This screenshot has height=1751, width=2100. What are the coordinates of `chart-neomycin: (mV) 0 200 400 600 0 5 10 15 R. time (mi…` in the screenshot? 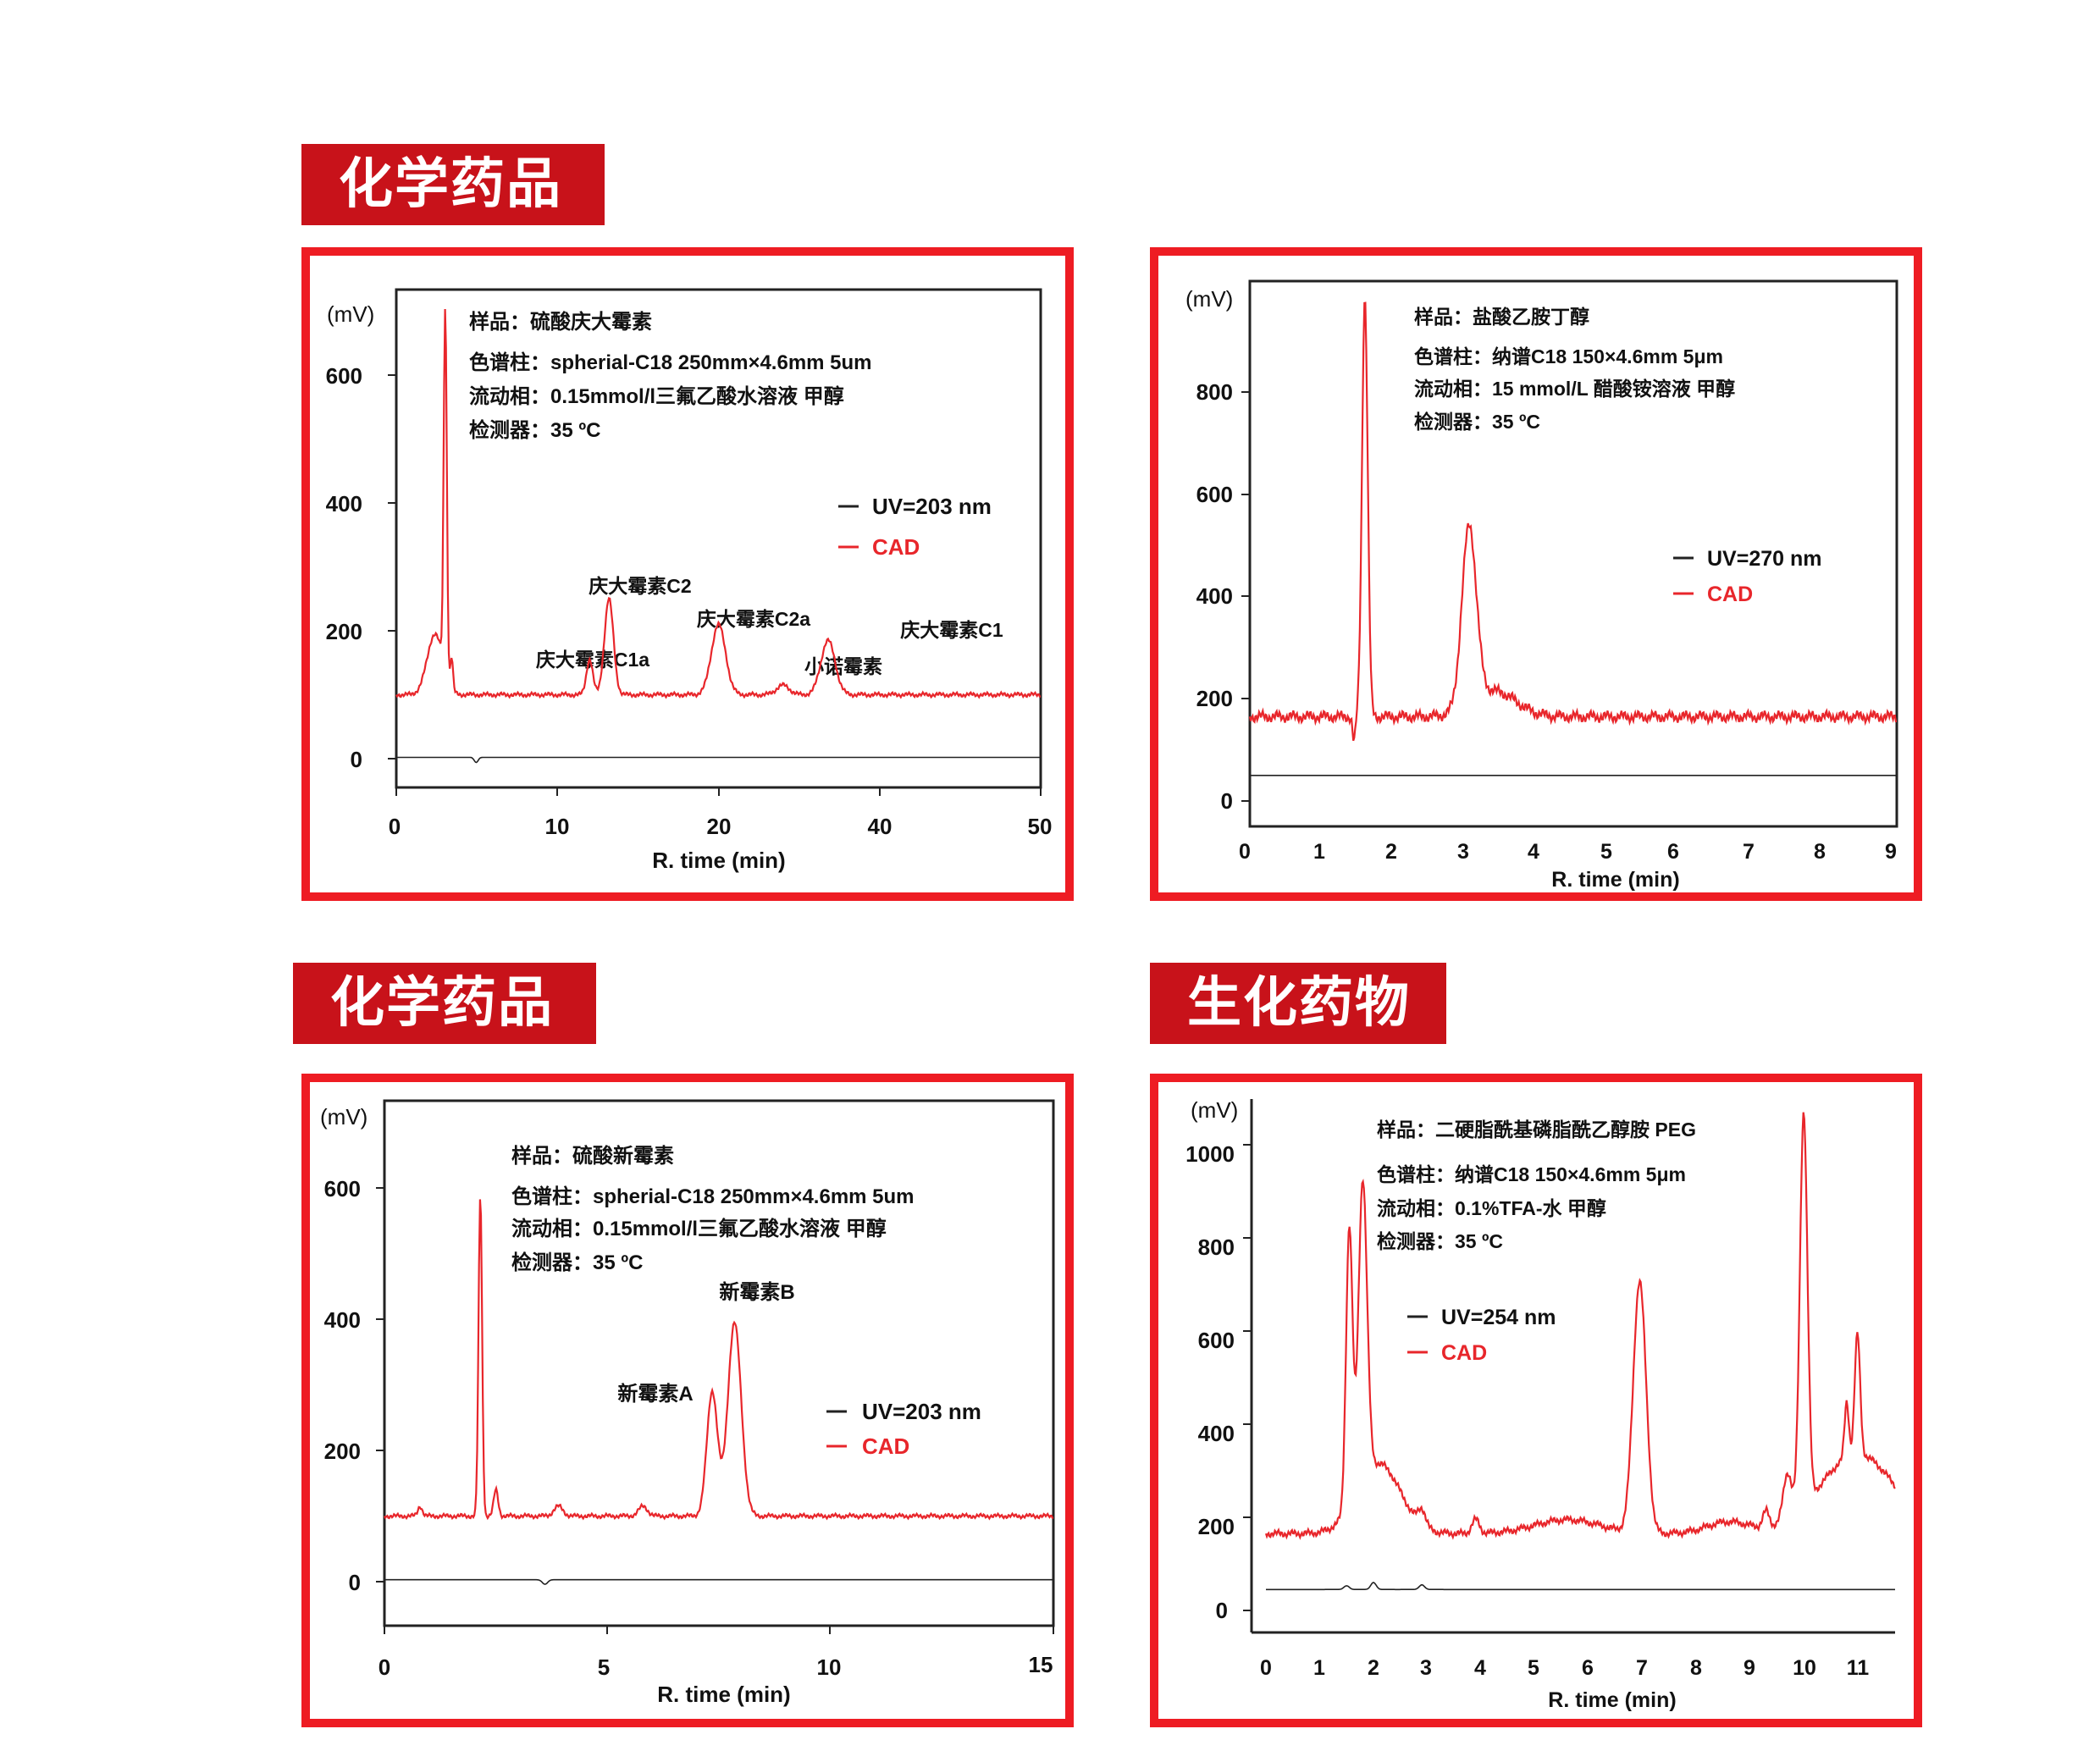 It's located at (687, 1403).